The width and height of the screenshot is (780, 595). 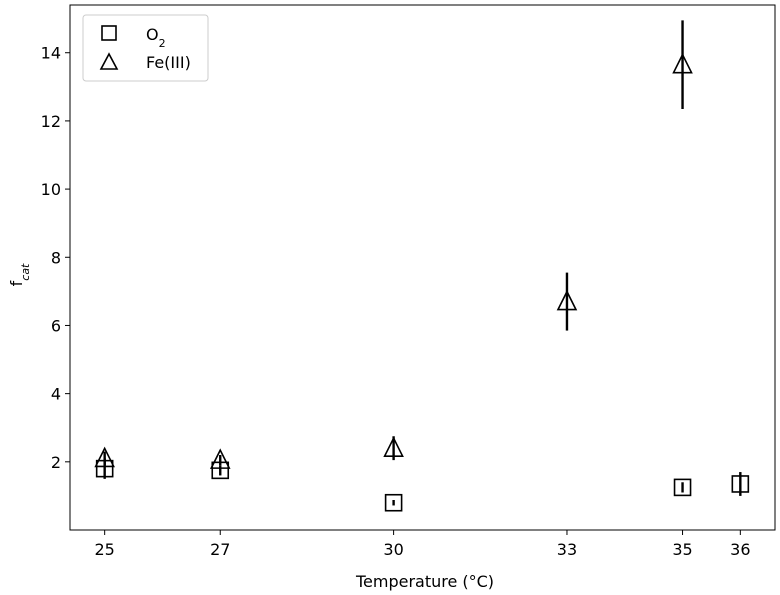 I want to click on y-tick-label: 8, so click(x=56, y=257).